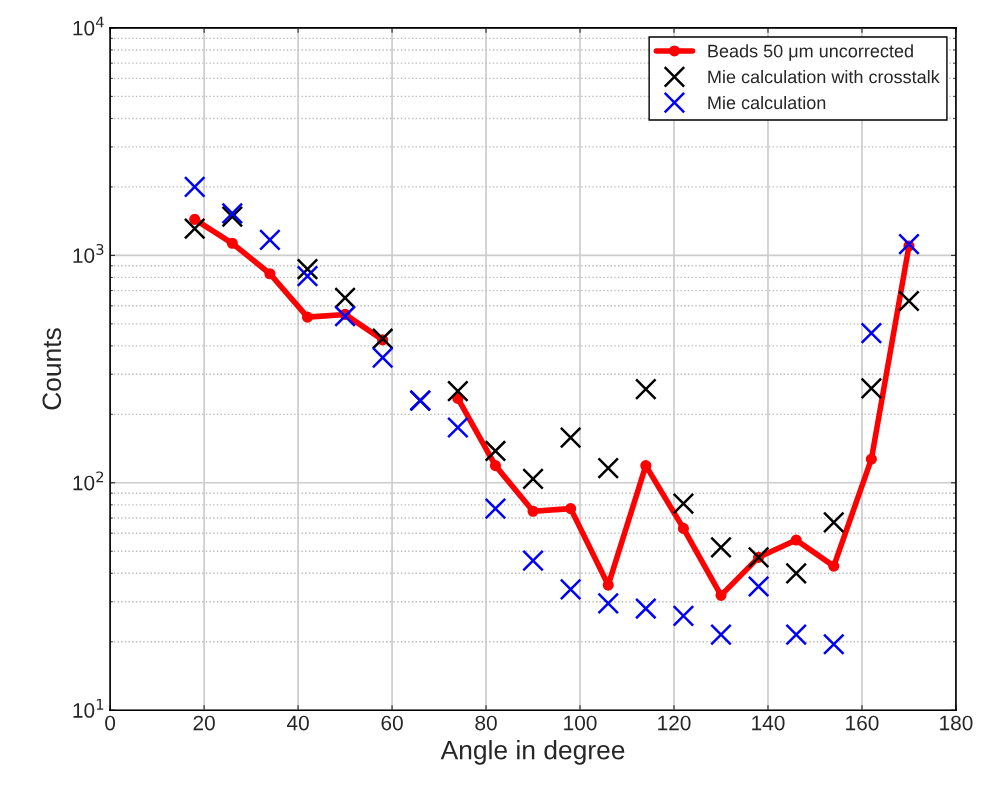  What do you see at coordinates (88, 708) in the screenshot?
I see `y-tick-label: 10$^{1}$` at bounding box center [88, 708].